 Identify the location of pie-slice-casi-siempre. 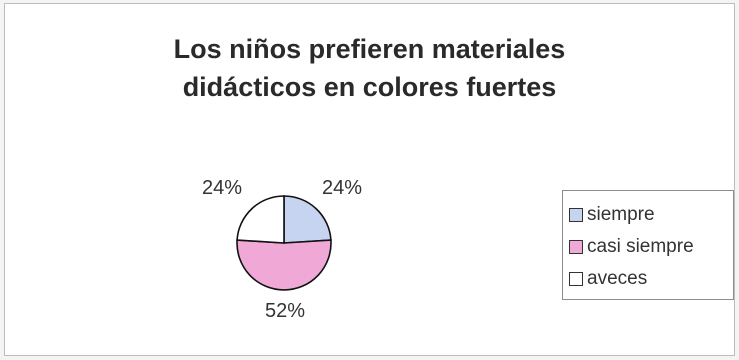
(284, 265).